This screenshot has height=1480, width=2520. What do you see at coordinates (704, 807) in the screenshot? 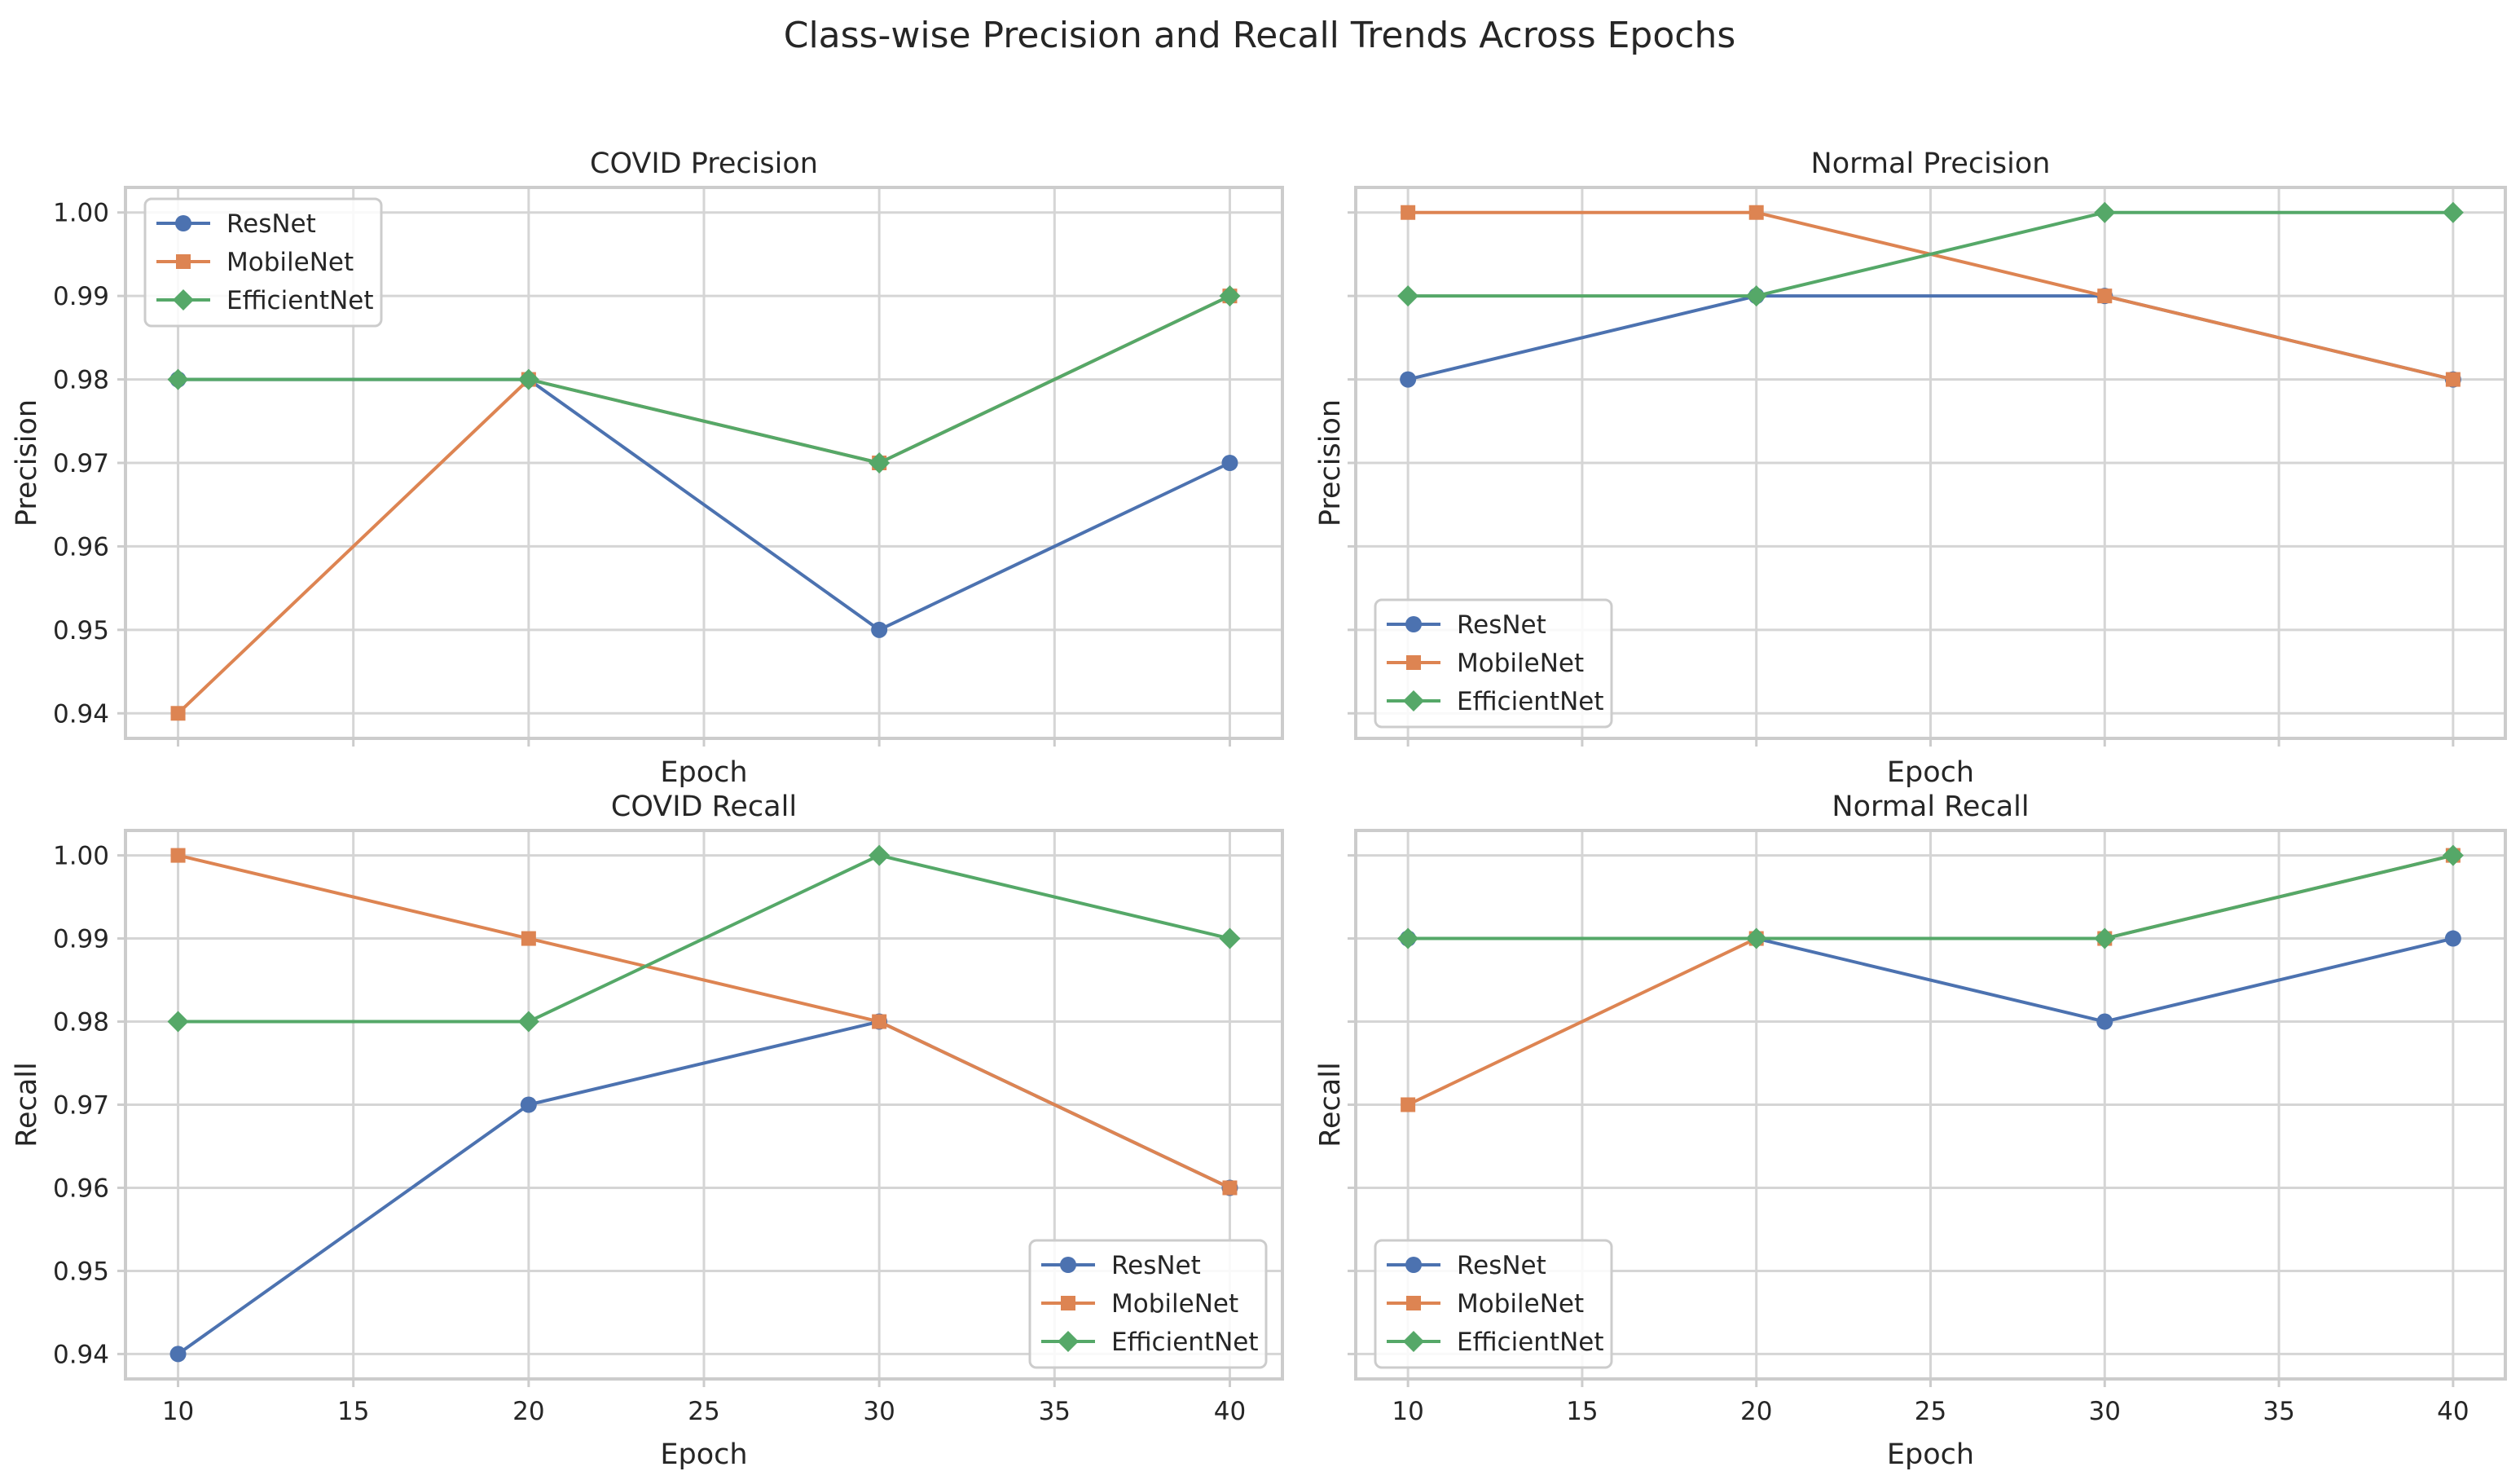
I see `subplot-title: COVID Recall` at bounding box center [704, 807].